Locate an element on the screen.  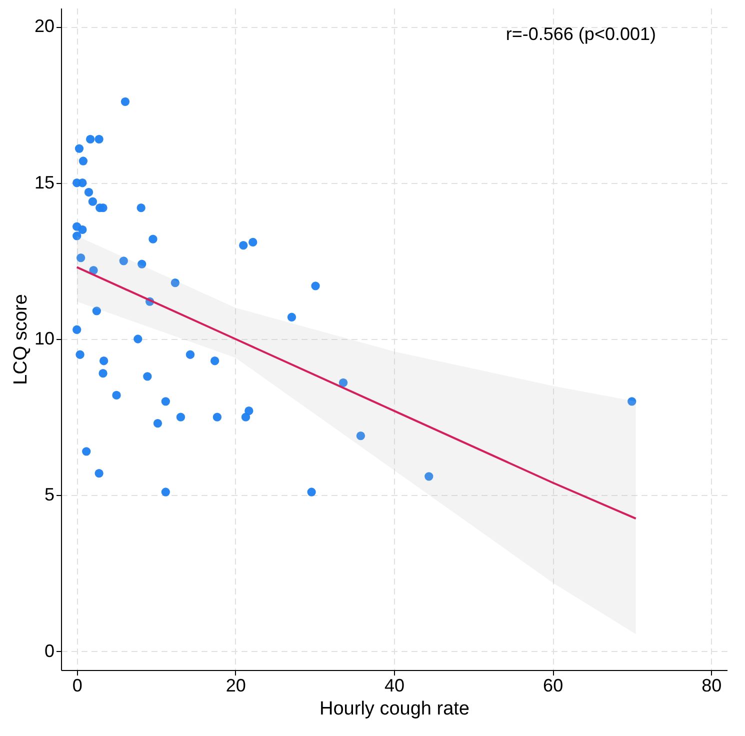
x-tick-label: 60 is located at coordinates (553, 686).